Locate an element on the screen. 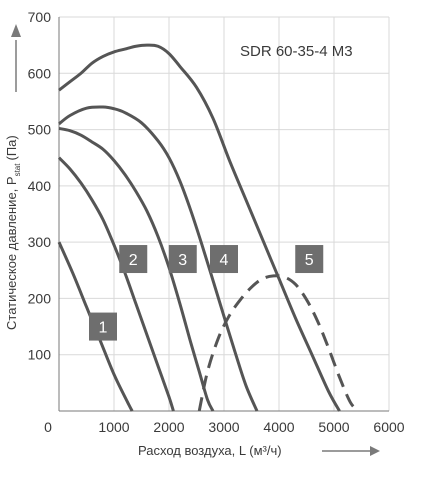  y-tick-label: 400 is located at coordinates (40, 186).